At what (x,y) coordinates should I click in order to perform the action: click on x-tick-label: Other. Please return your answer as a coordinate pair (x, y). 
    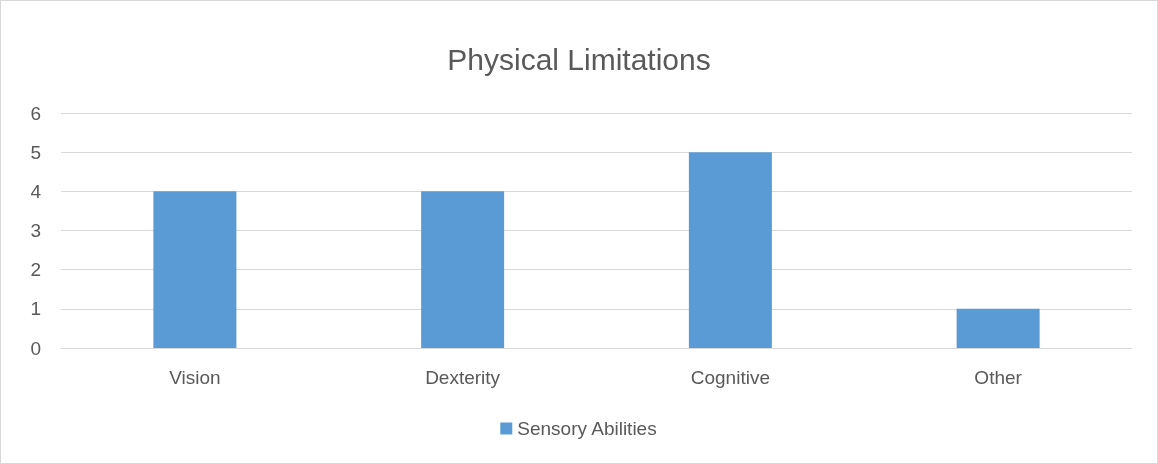
    Looking at the image, I should click on (998, 377).